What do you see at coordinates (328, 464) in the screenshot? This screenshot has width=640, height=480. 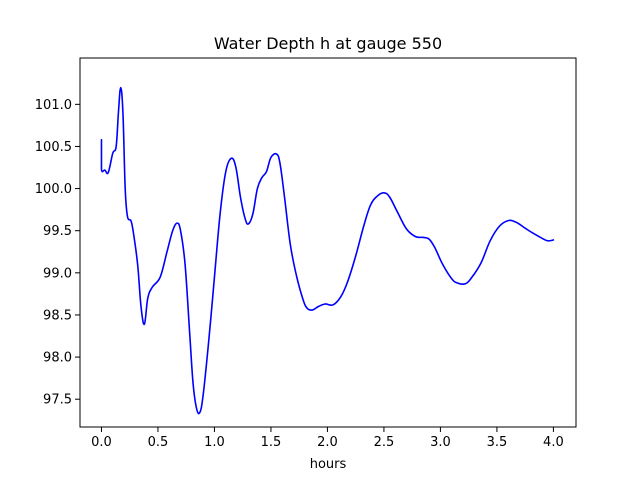 I see `x-axis-label: hours` at bounding box center [328, 464].